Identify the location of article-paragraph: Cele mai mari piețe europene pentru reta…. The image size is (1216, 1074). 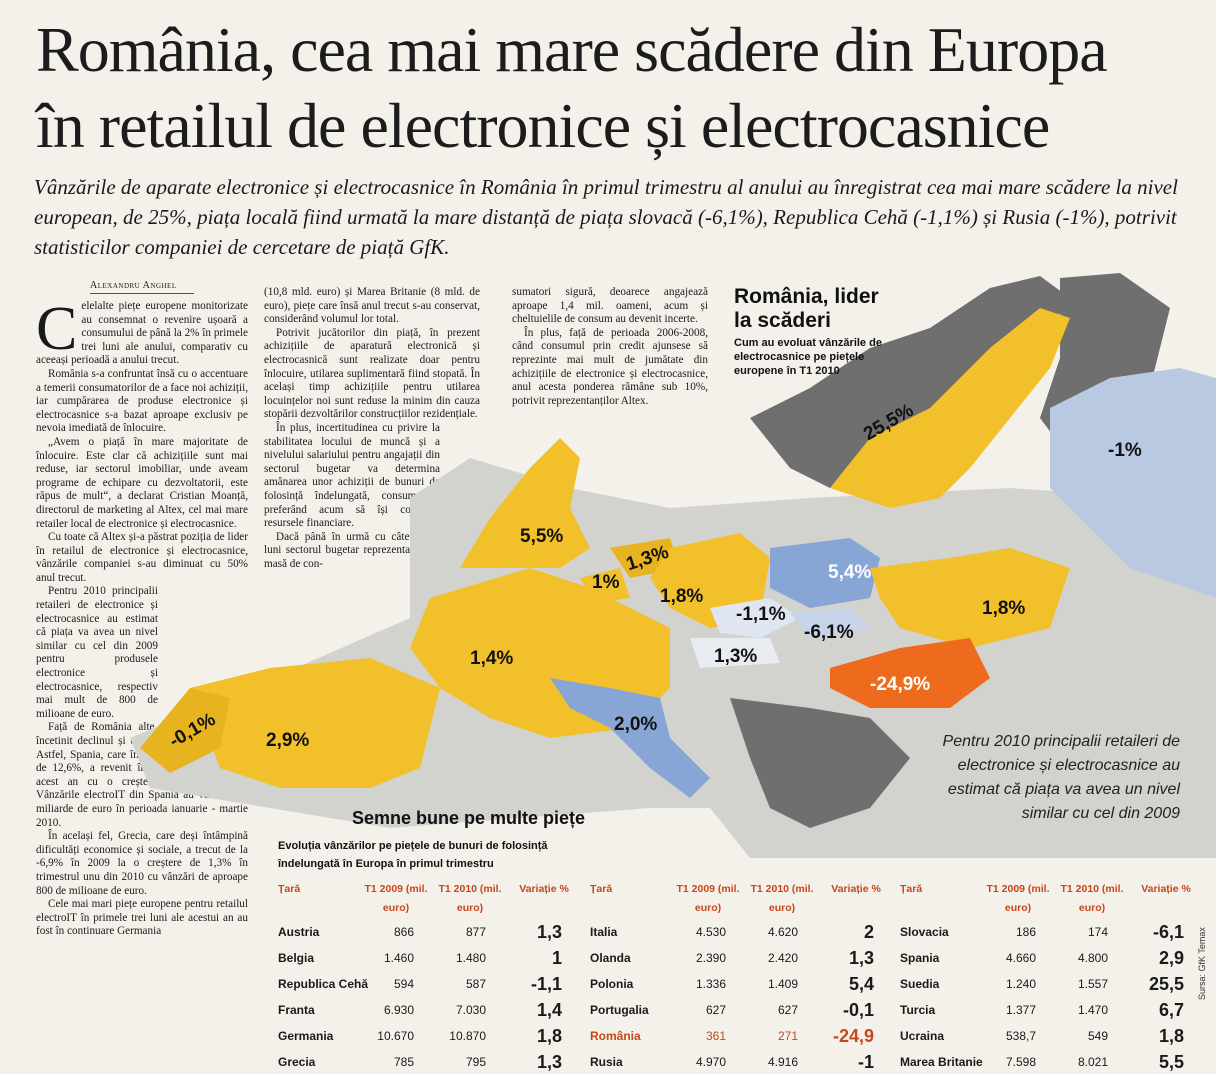
(142, 918).